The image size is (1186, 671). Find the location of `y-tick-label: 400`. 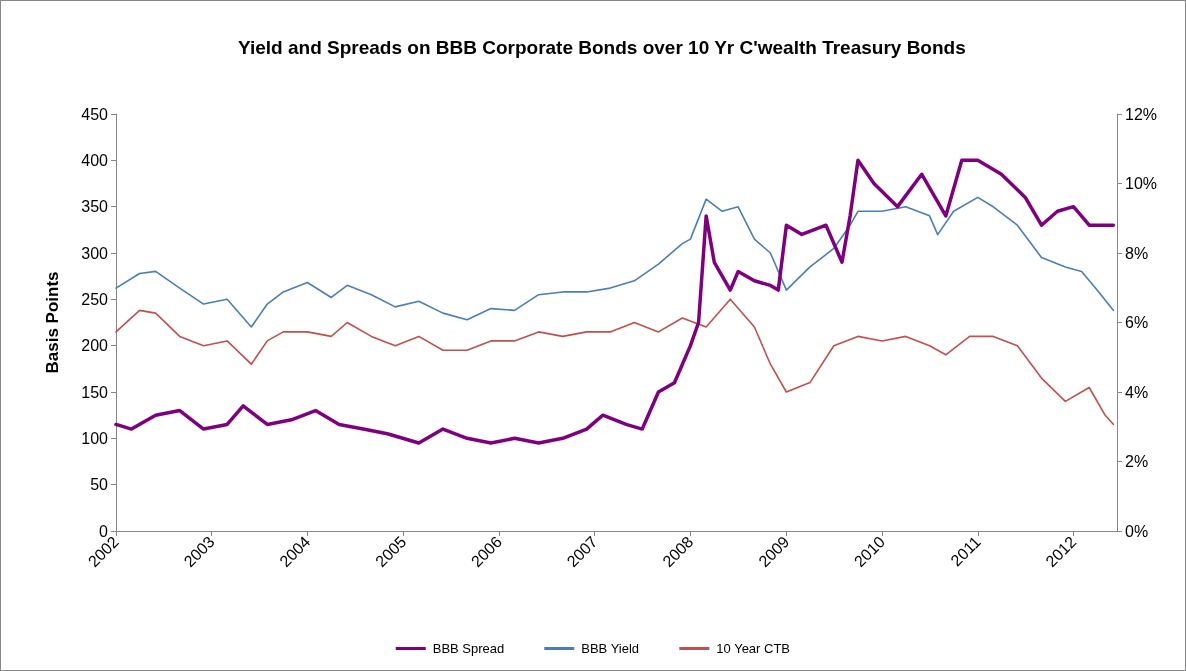

y-tick-label: 400 is located at coordinates (95, 160).